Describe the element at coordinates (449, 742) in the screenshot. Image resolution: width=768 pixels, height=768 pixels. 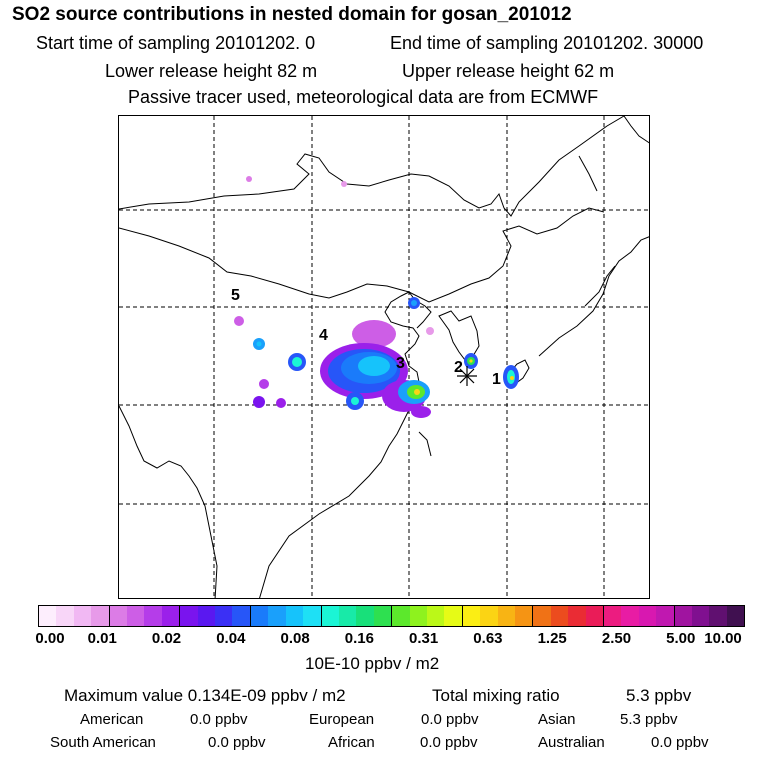
I see `region-value-african: 0.0 ppbv` at that location.